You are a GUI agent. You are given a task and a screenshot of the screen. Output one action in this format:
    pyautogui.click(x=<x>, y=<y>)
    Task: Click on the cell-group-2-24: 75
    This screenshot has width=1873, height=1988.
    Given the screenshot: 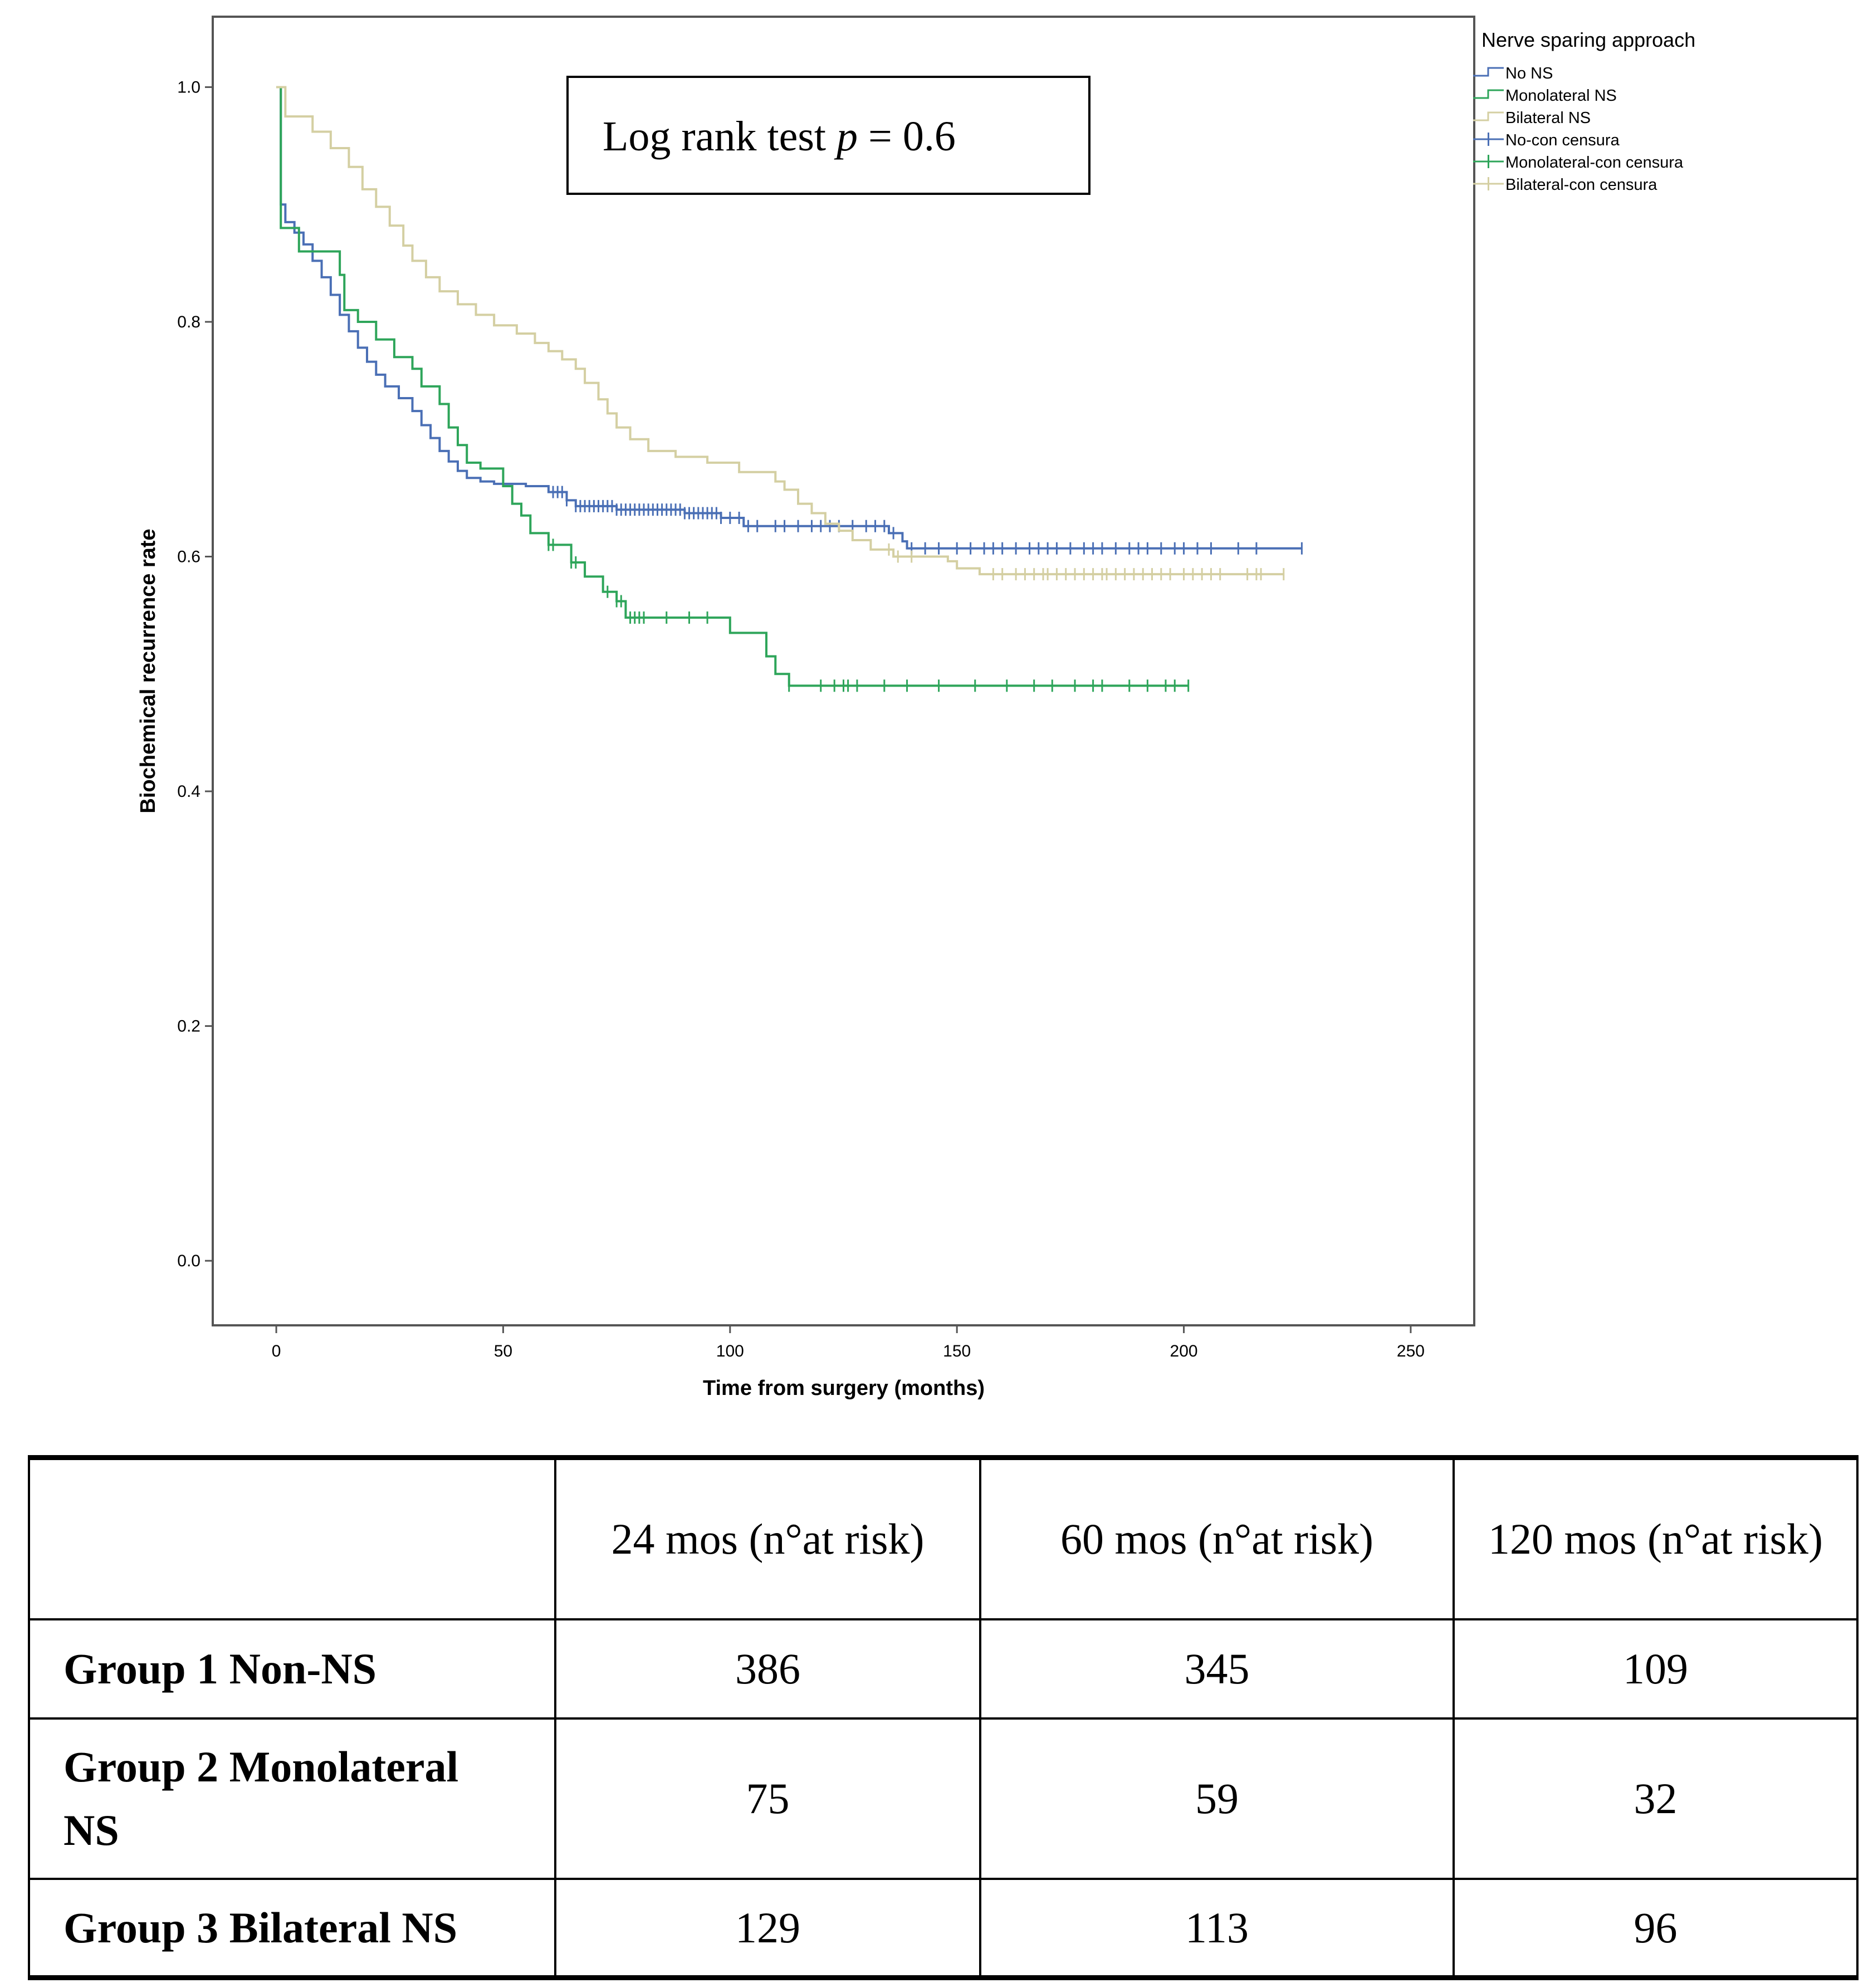 What is the action you would take?
    pyautogui.click(x=767, y=1798)
    